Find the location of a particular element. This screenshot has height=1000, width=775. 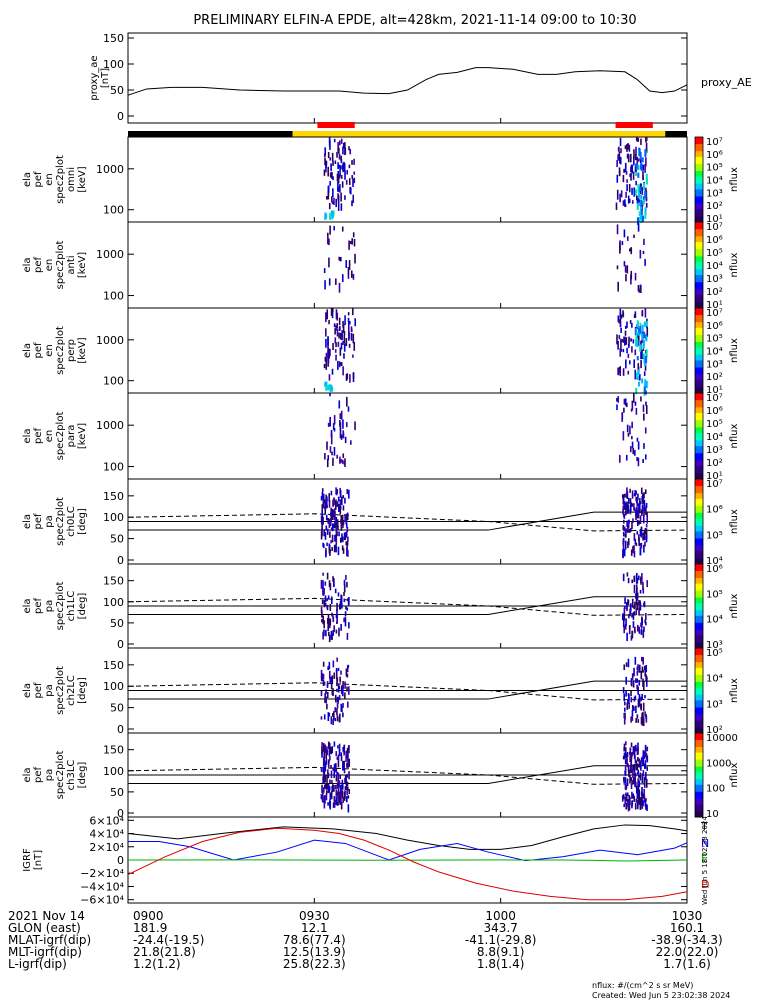

y-axis-label: ch0LC is located at coordinates (71, 521).